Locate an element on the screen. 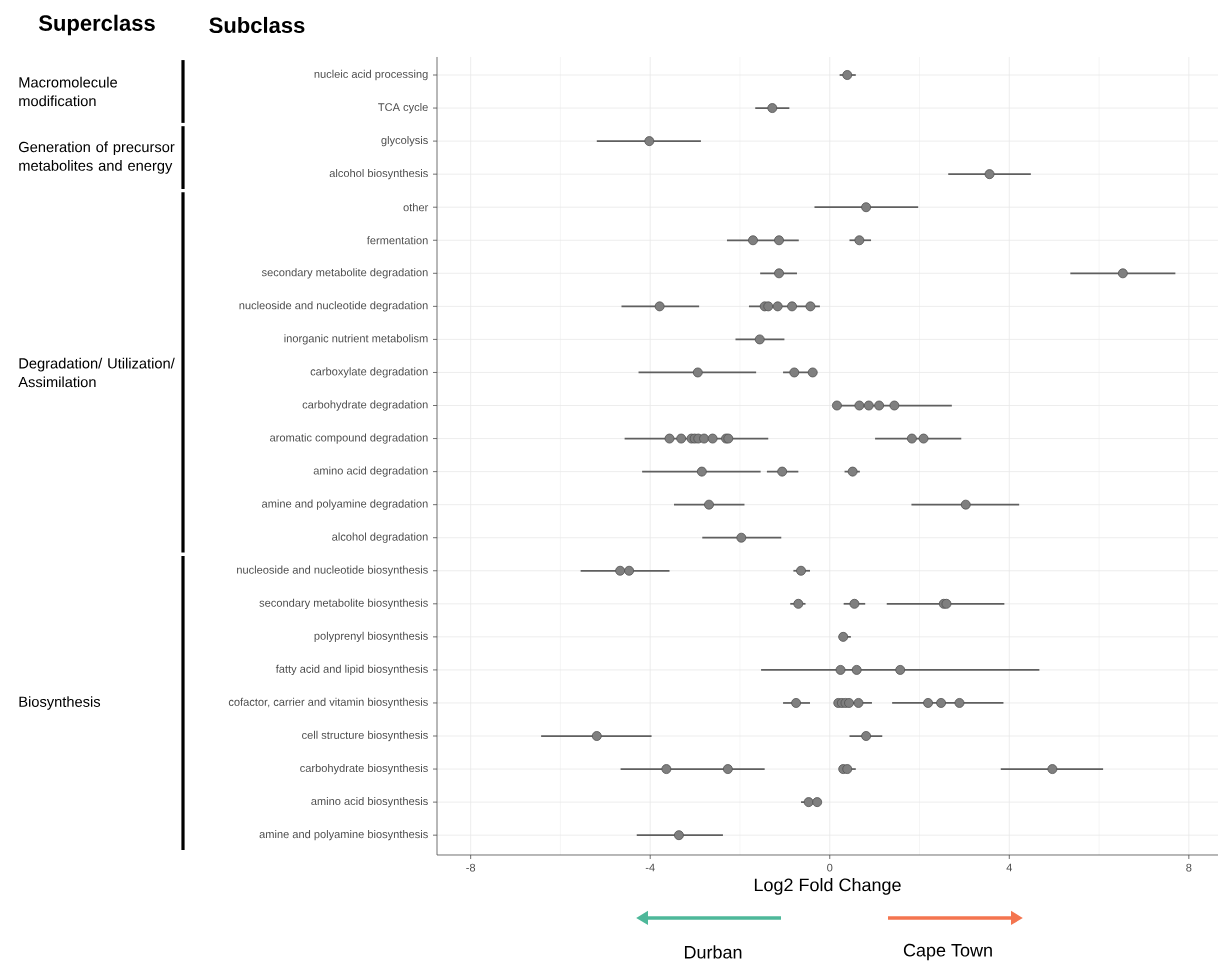 This screenshot has height=966, width=1218. x-tick-label: -4 is located at coordinates (650, 867).